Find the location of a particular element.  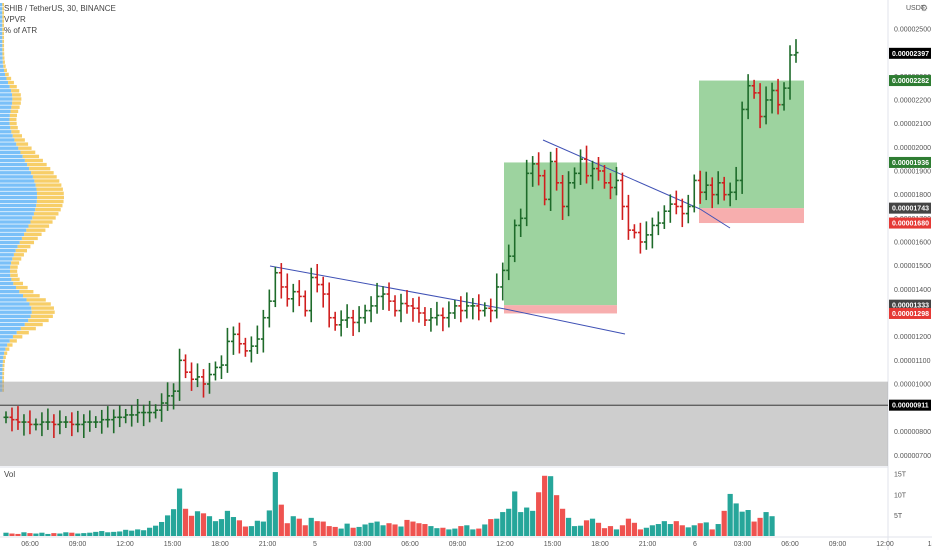

volume-label: Vol is located at coordinates (10, 474).